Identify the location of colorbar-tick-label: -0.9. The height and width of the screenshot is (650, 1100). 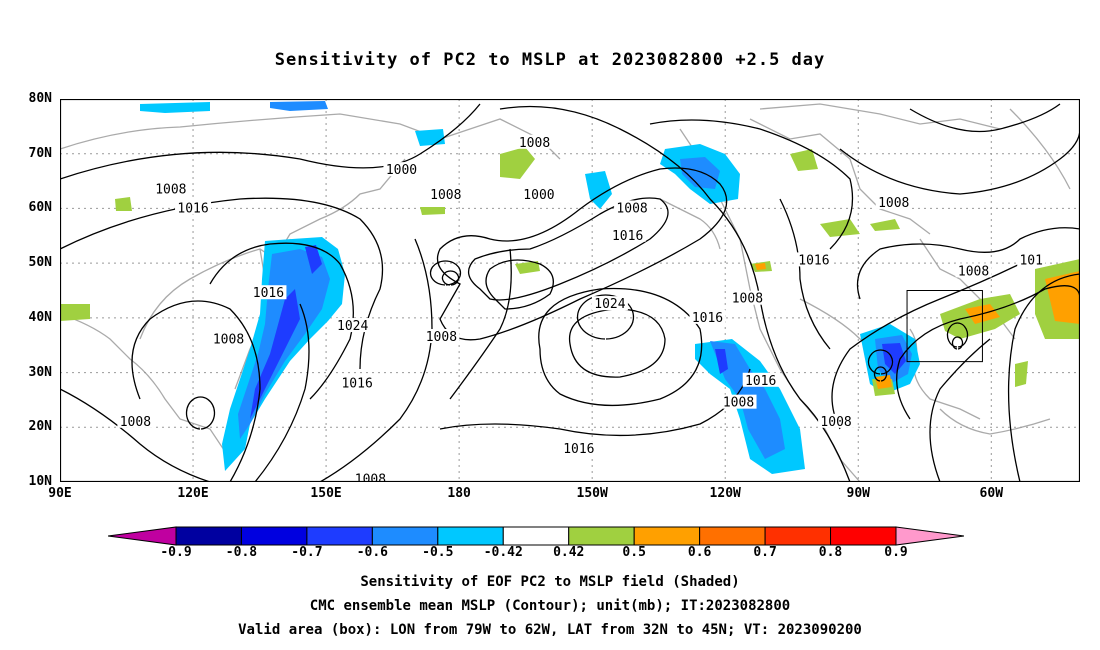
(176, 552).